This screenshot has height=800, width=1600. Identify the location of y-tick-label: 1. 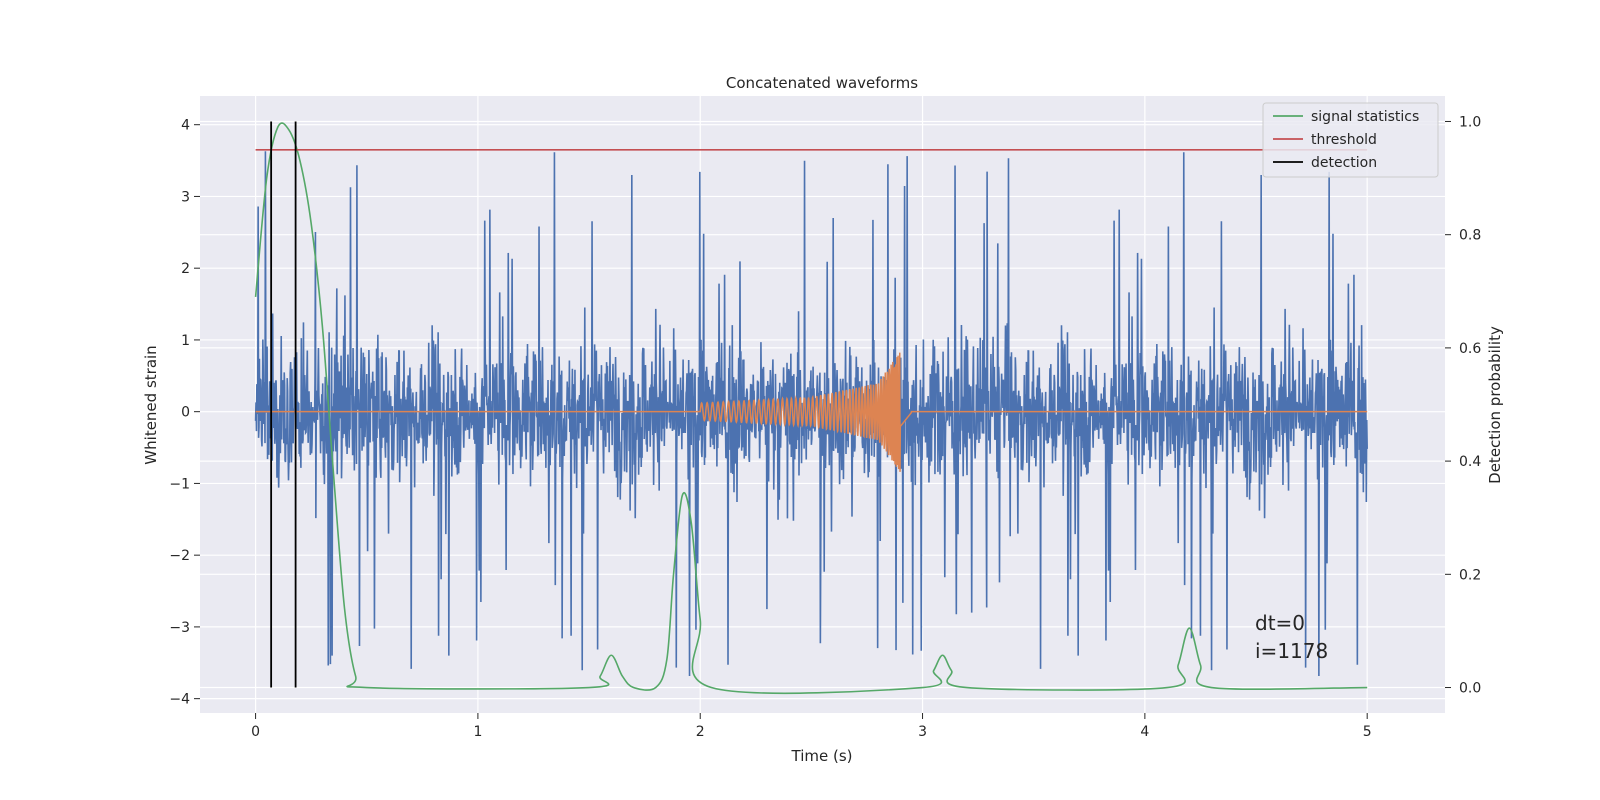
(185, 341).